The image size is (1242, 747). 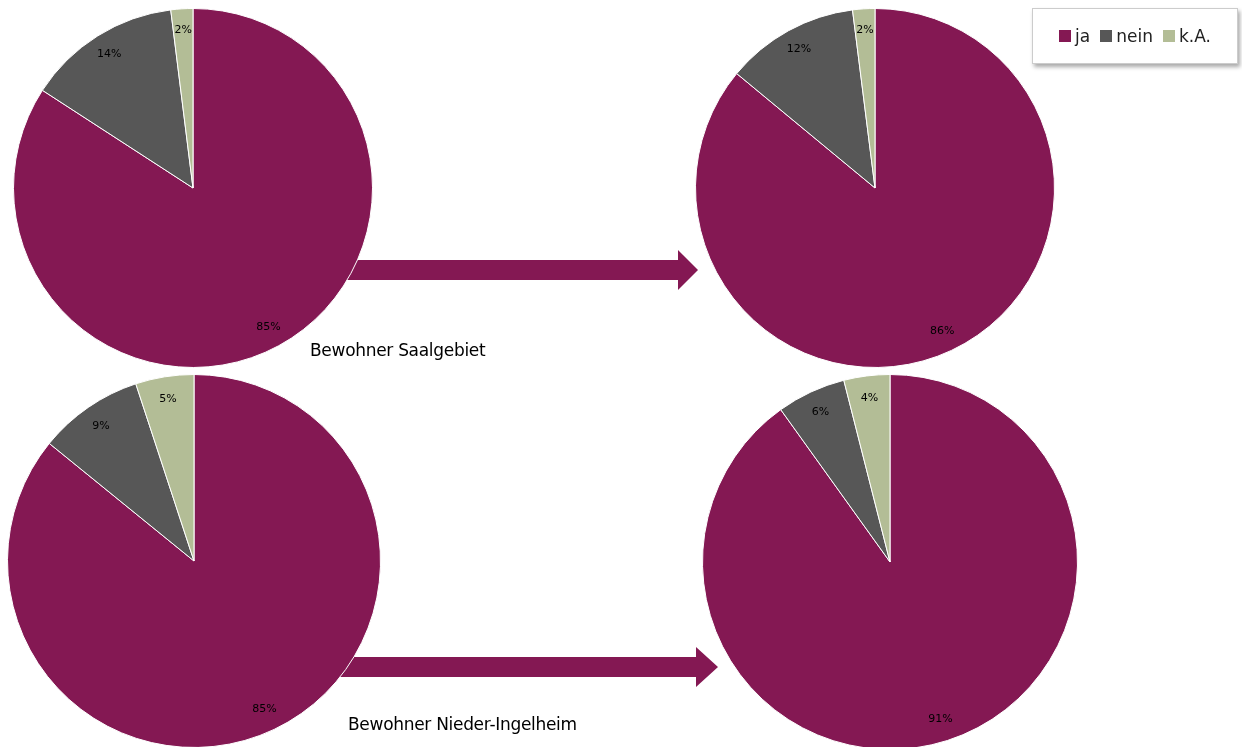 What do you see at coordinates (101, 425) in the screenshot?
I see `data-label: 9%` at bounding box center [101, 425].